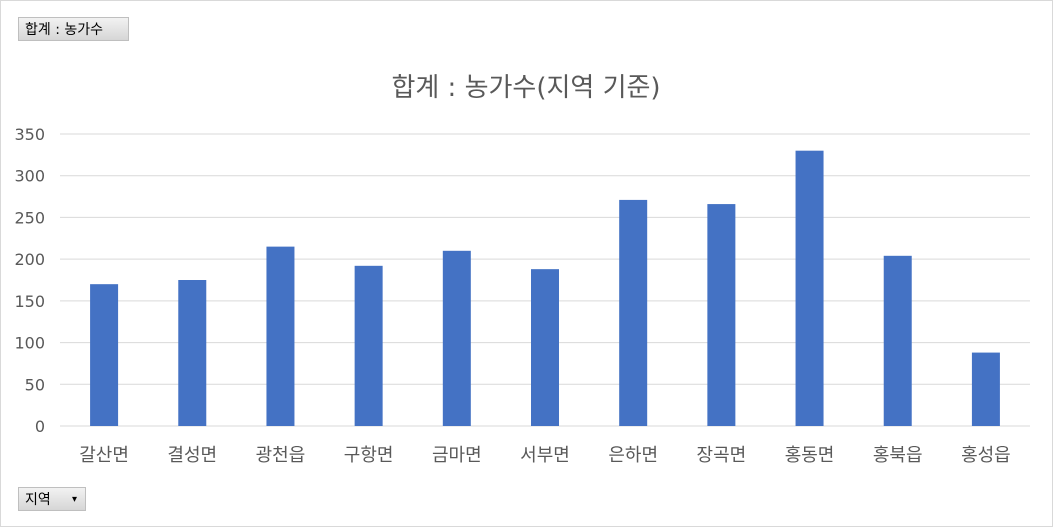 The width and height of the screenshot is (1053, 527). Describe the element at coordinates (986, 455) in the screenshot. I see `x-category-label: 홍성읍` at that location.